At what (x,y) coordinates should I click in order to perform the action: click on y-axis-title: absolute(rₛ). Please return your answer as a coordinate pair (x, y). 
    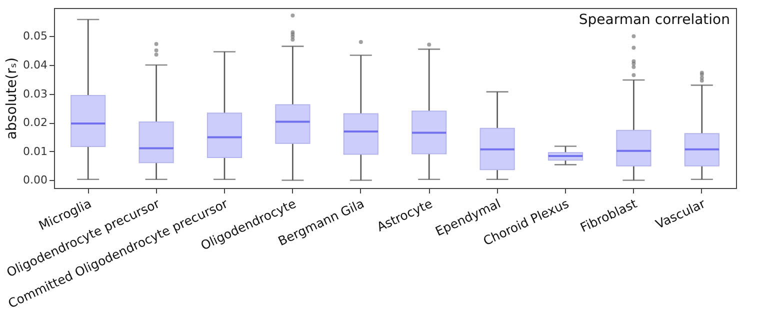
    Looking at the image, I should click on (12, 98).